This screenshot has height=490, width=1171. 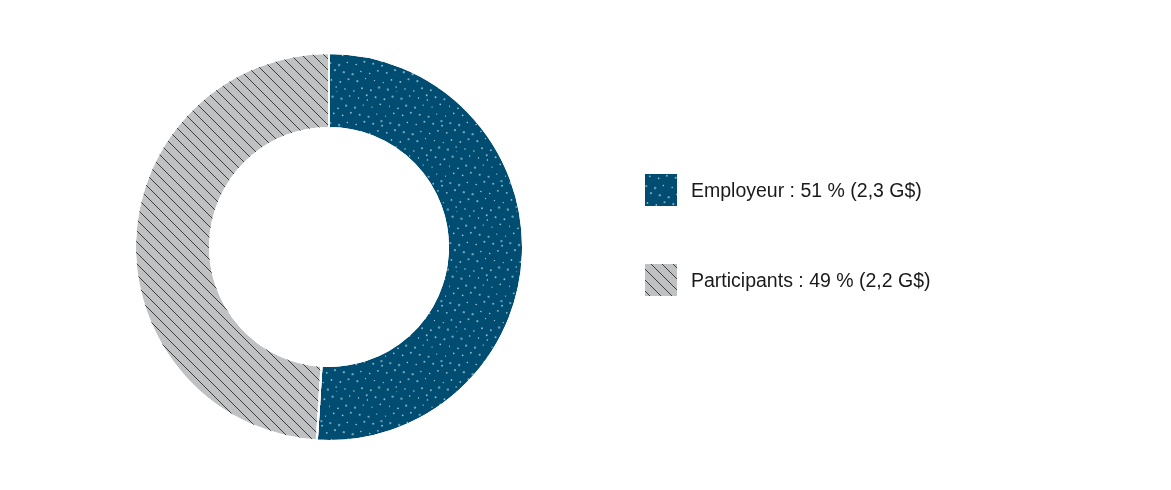 I want to click on legend-label: Participants : 49 % (2,2 G$), so click(x=811, y=279).